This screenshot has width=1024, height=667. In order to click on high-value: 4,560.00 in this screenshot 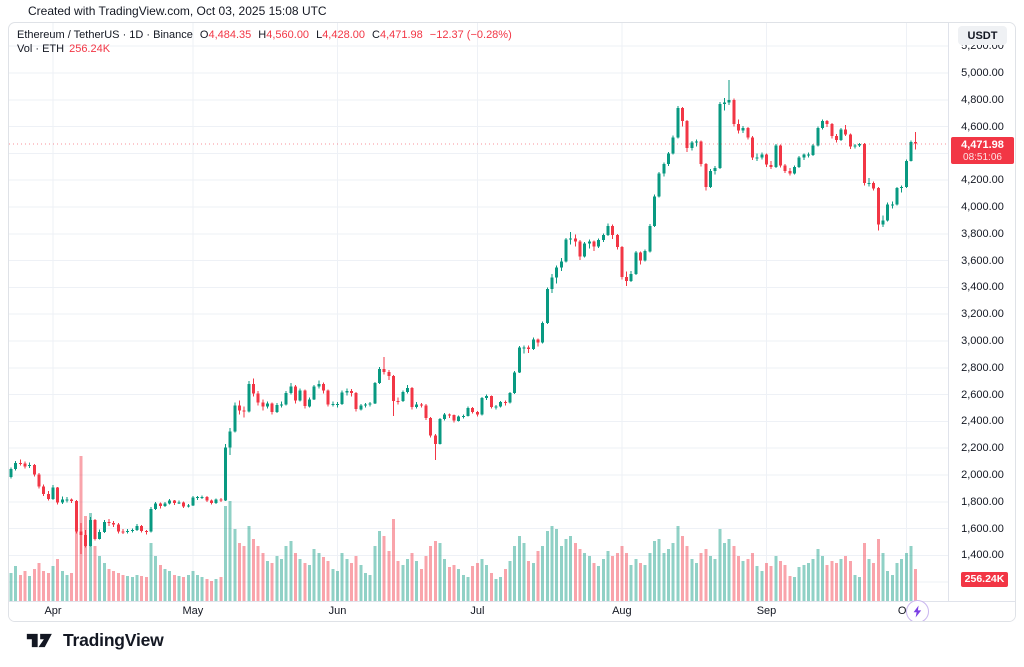, I will do `click(288, 35)`.